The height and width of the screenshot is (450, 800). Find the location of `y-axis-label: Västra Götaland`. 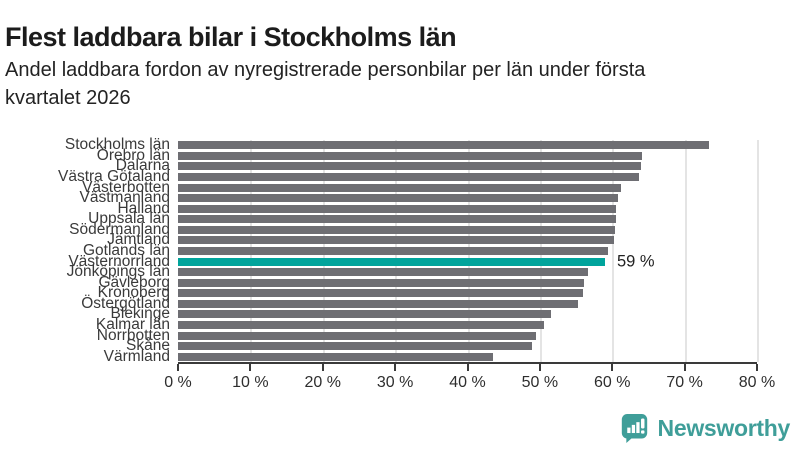

y-axis-label: Västra Götaland is located at coordinates (113, 176).